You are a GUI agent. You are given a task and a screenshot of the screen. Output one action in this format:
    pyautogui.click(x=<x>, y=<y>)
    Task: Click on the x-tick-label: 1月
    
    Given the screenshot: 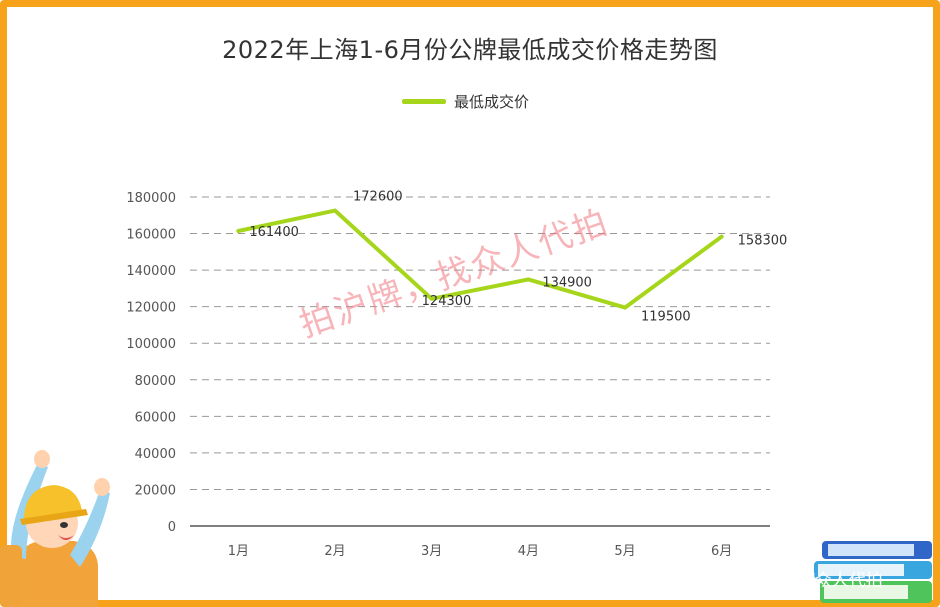 What is the action you would take?
    pyautogui.click(x=238, y=551)
    